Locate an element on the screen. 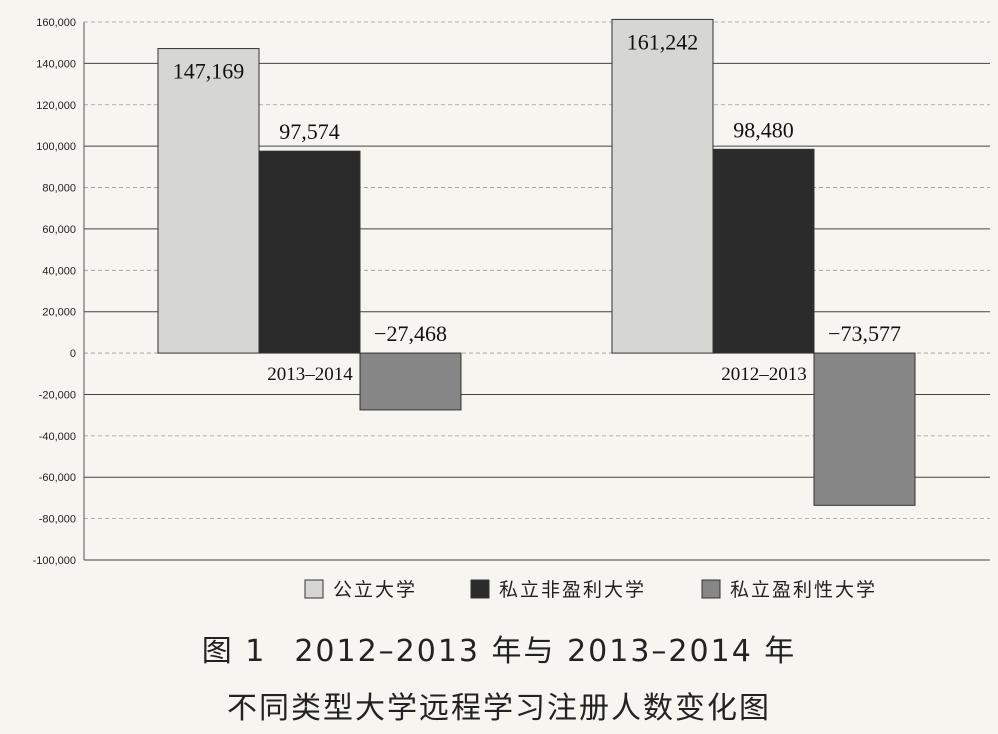  data-label: 98,480 is located at coordinates (763, 129).